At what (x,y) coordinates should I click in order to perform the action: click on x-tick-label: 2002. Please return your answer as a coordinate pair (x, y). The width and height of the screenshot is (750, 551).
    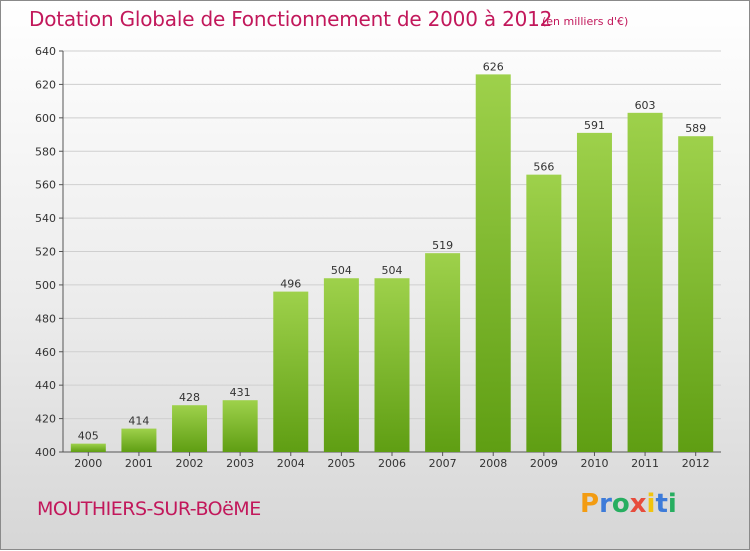
    Looking at the image, I should click on (190, 463).